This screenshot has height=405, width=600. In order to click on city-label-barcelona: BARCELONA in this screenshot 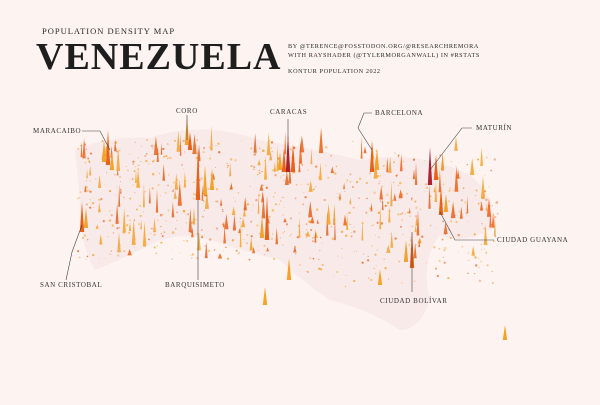, I will do `click(399, 113)`.